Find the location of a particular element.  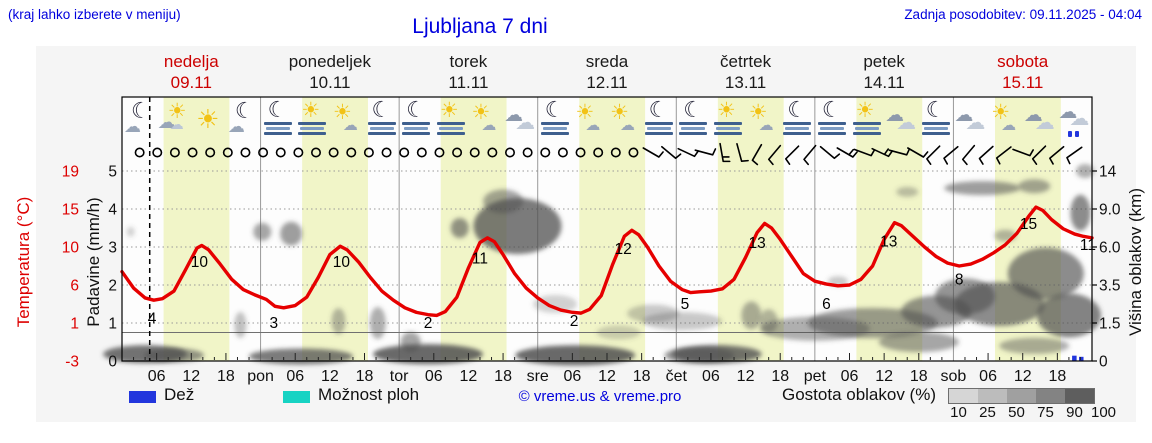

moon-cloud-icon: ☾ ☁ is located at coordinates (243, 120).